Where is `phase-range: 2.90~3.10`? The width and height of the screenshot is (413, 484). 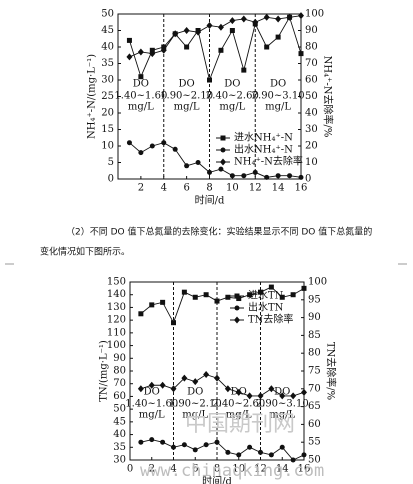
phase-range: 2.90~3.10 is located at coordinates (278, 96).